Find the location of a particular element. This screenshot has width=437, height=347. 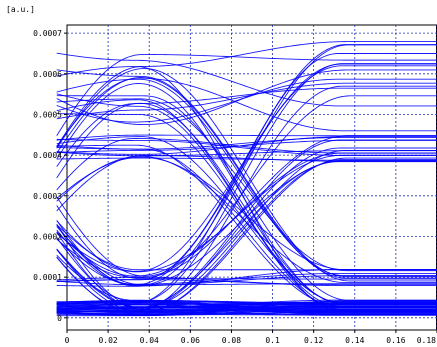

y-tick-label-3: 0.0003 is located at coordinates (47, 196).